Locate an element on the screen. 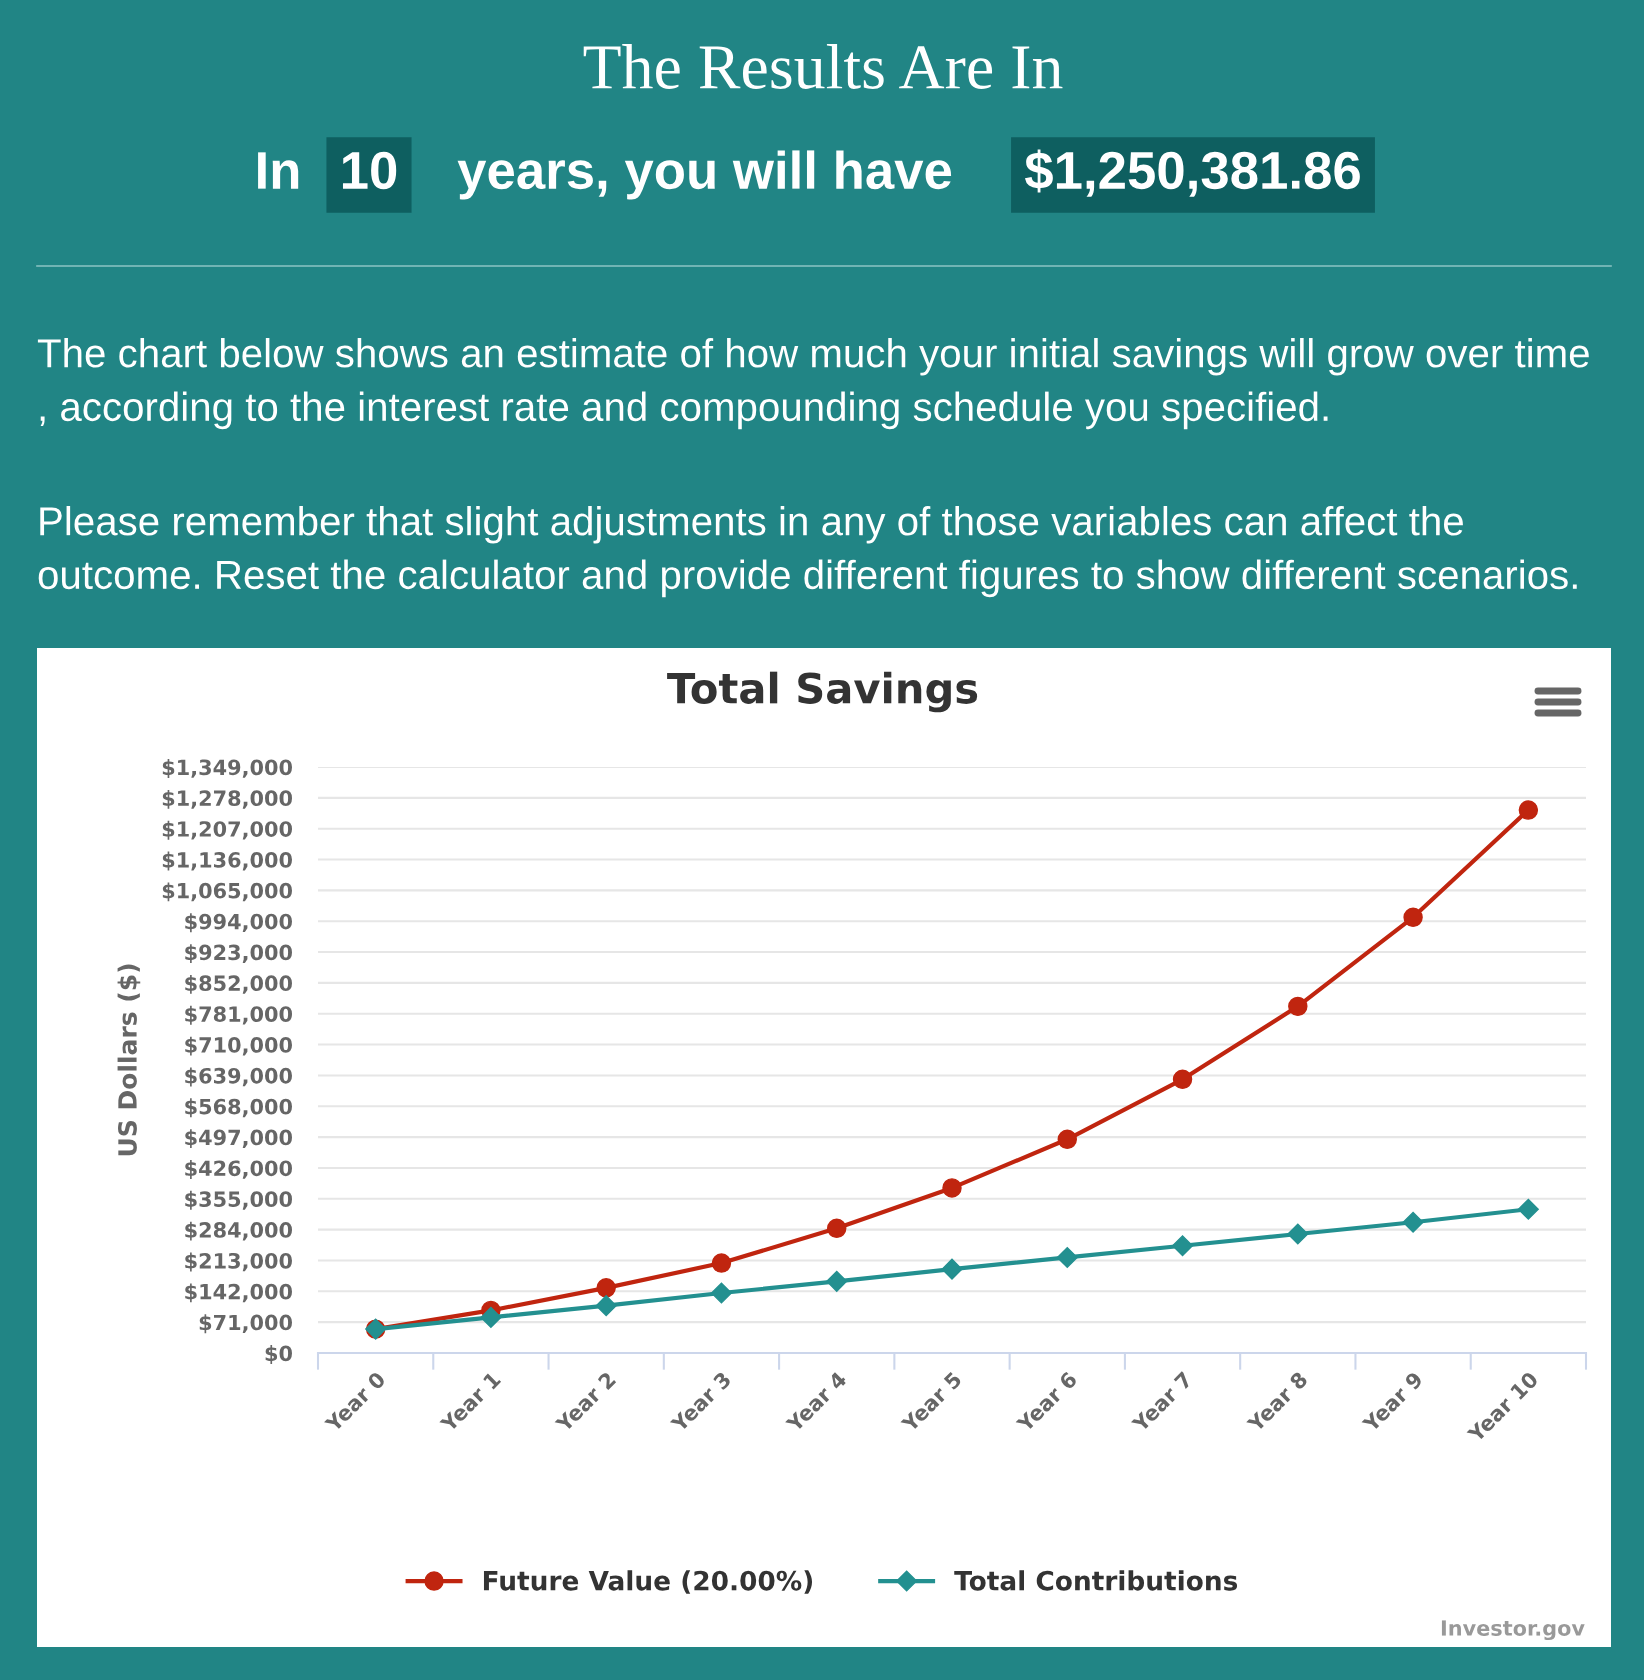 The image size is (1644, 1680). text: Please remember that slight adjustments in any of those variables can affect the outcome. Reset the calculator and provide different figures to show different scenarios. is located at coordinates (807, 552).